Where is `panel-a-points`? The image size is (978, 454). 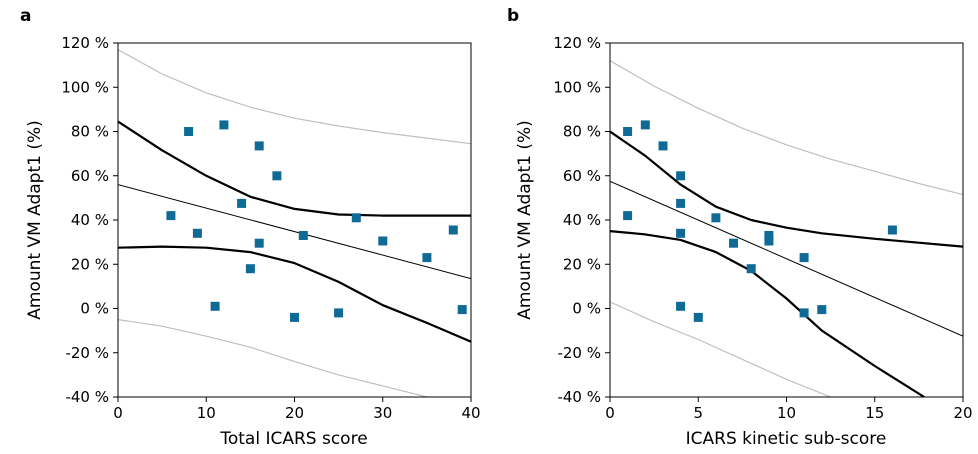 panel-a-points is located at coordinates (316, 221).